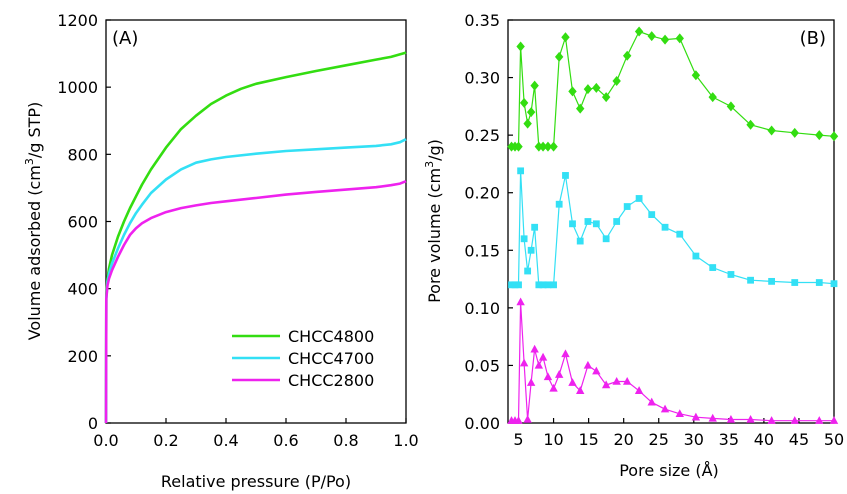 Image resolution: width=847 pixels, height=494 pixels. I want to click on panel-b-x-tick-label: 10, so click(553, 439).